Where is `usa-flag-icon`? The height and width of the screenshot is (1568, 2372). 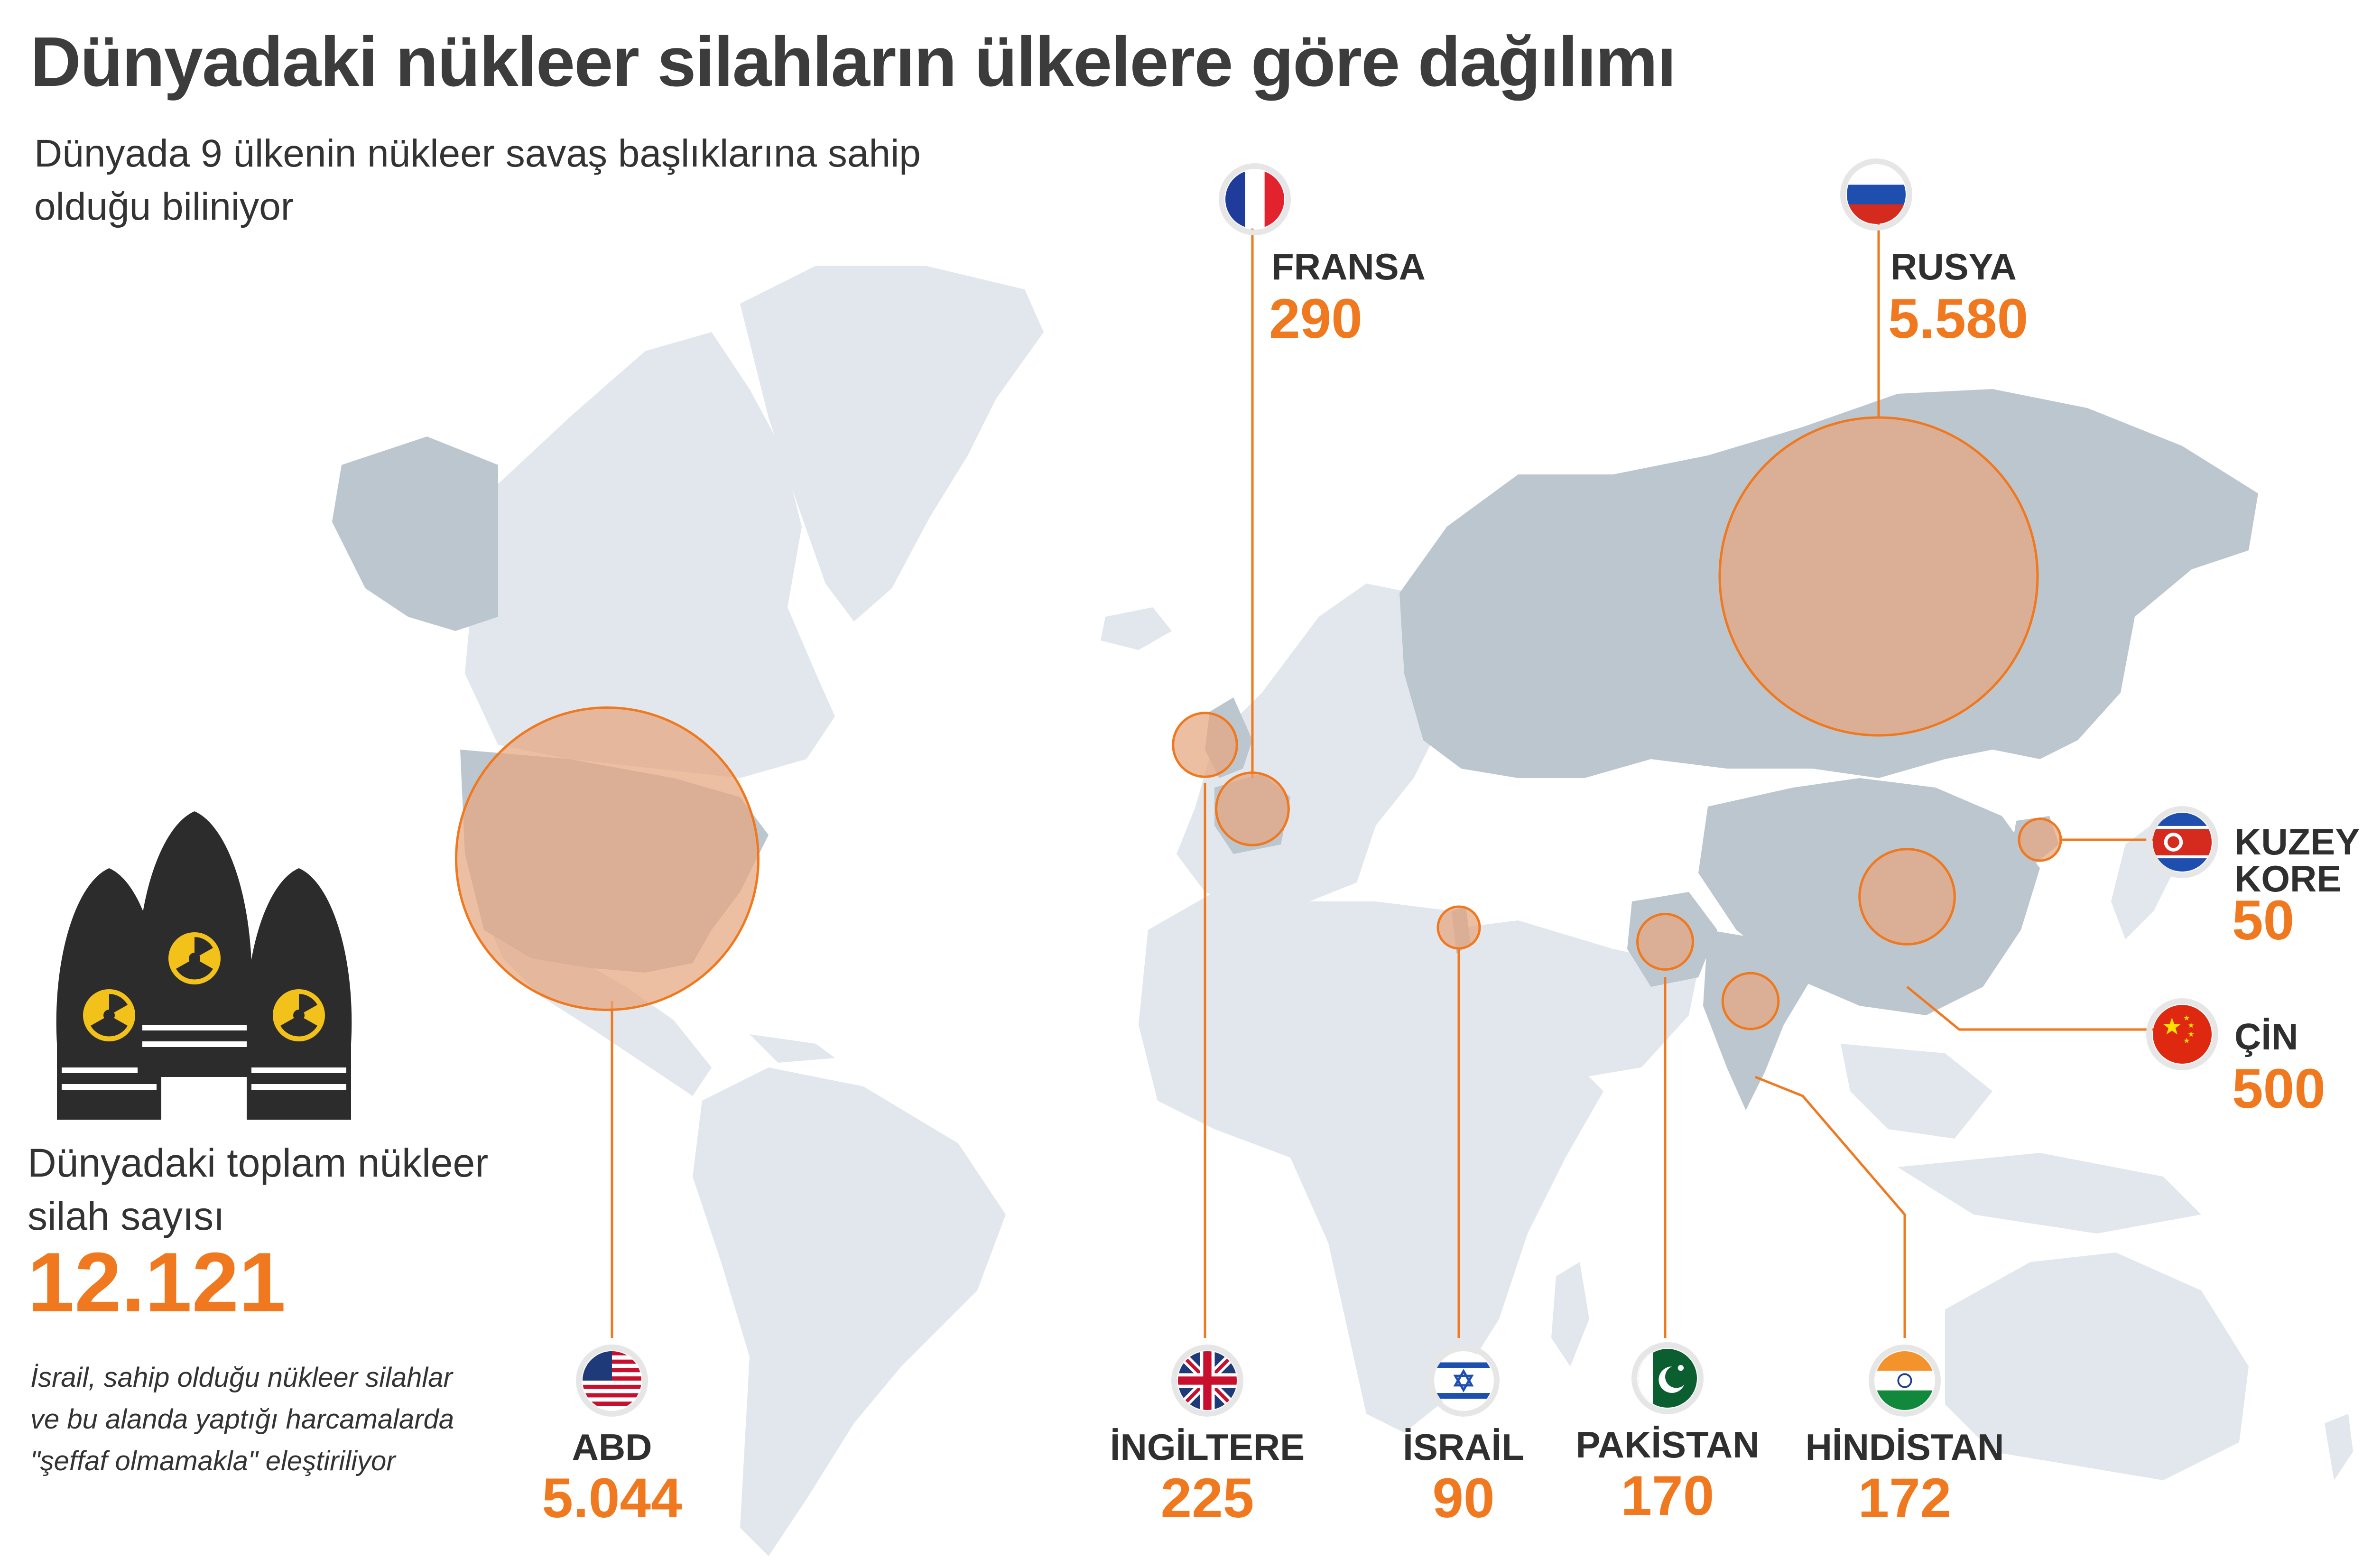
usa-flag-icon is located at coordinates (612, 1381).